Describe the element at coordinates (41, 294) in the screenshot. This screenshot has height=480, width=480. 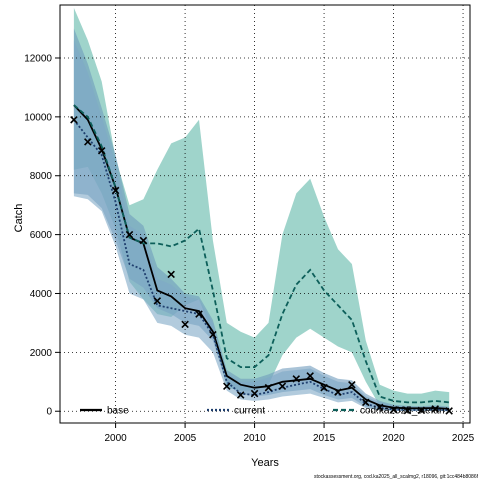
I see `y-tick-label: 4000` at that location.